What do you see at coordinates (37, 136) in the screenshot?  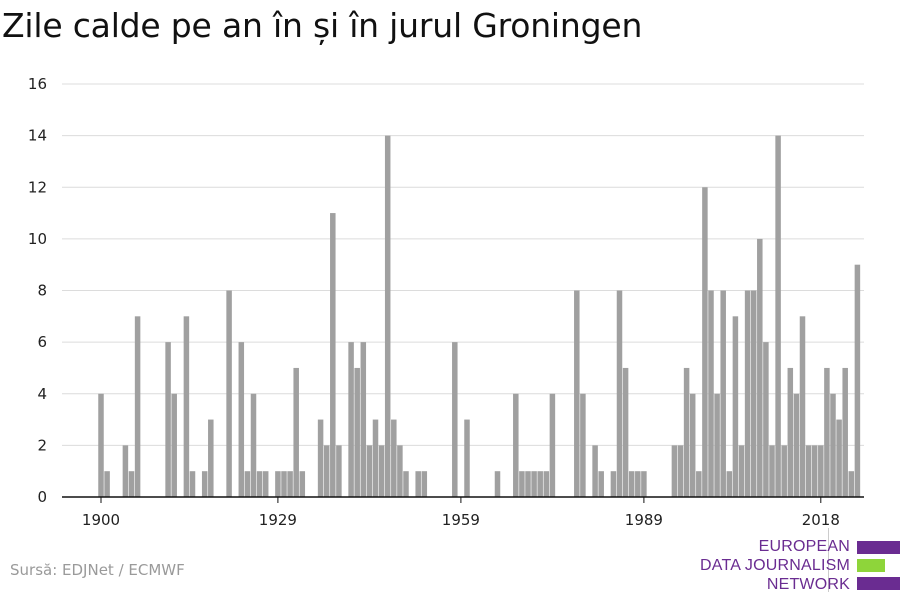 I see `y-tick-label: 14` at bounding box center [37, 136].